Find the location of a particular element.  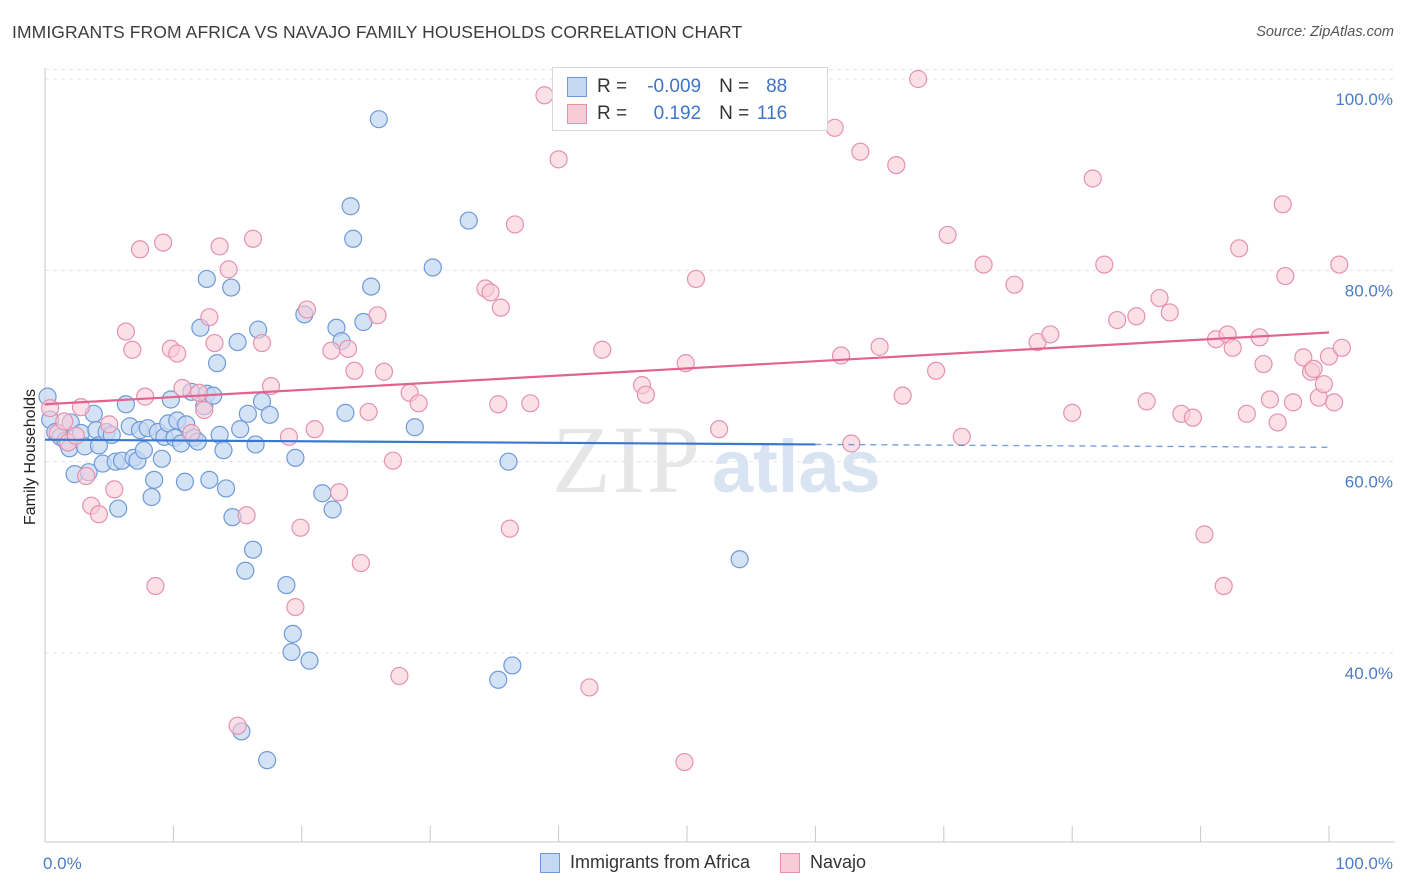

stats-legend: R = -0.009 N = 88 R = 0.192 N = 116 is located at coordinates (690, 99).